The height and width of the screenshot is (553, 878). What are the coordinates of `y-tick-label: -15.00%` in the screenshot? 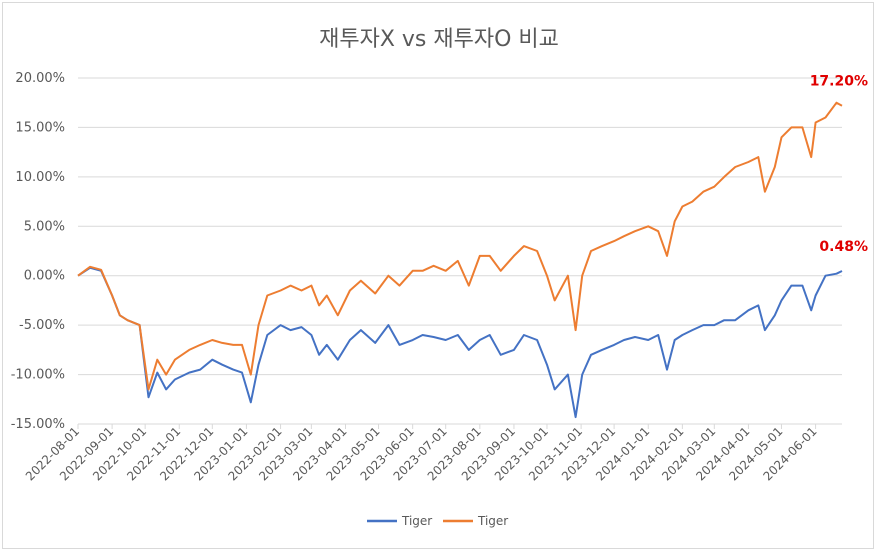 It's located at (38, 424).